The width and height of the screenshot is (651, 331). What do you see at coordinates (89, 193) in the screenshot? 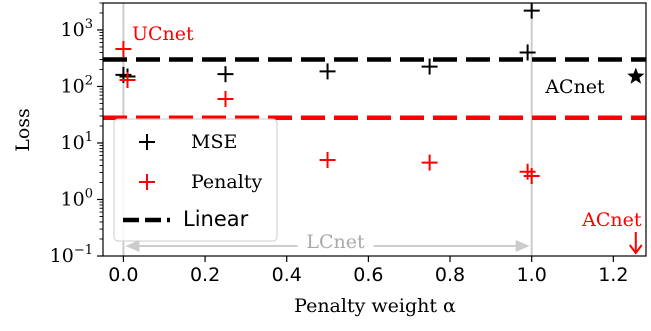
I see `y-tick-exp-1: 0` at bounding box center [89, 193].